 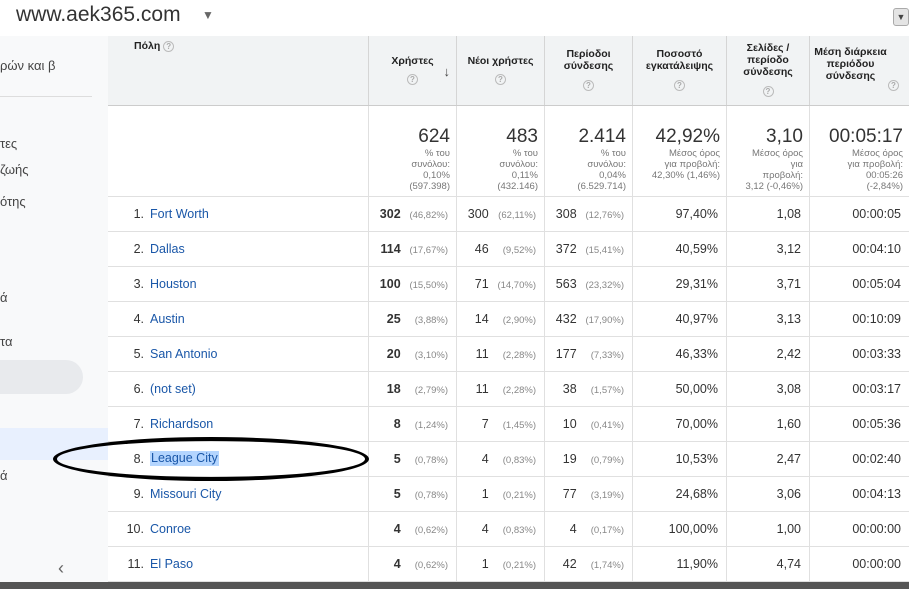 What do you see at coordinates (768, 60) in the screenshot?
I see `column-label: Σελίδες / περίοδο σύνδεσης` at bounding box center [768, 60].